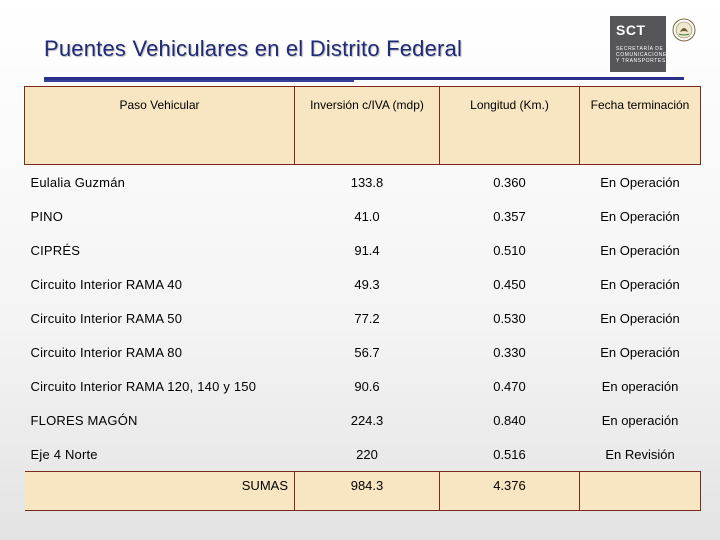 Image resolution: width=720 pixels, height=540 pixels. Describe the element at coordinates (367, 182) in the screenshot. I see `row-inversion: 133.8` at that location.